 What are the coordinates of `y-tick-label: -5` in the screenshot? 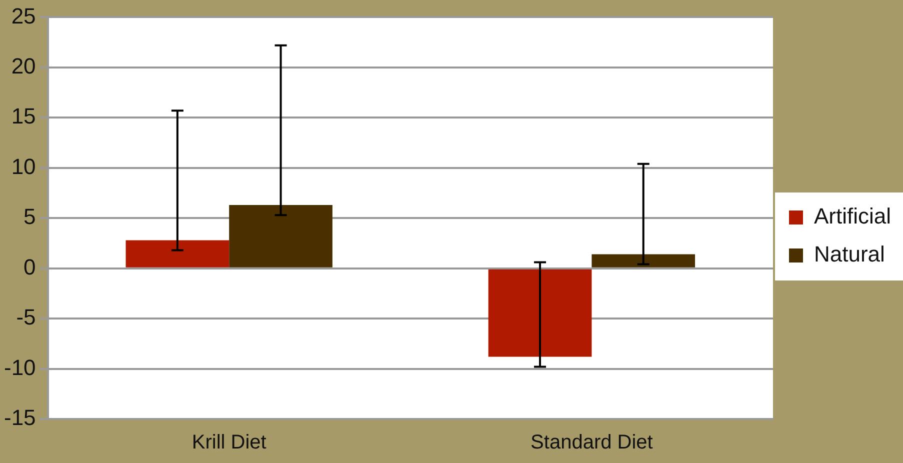 It's located at (26, 317).